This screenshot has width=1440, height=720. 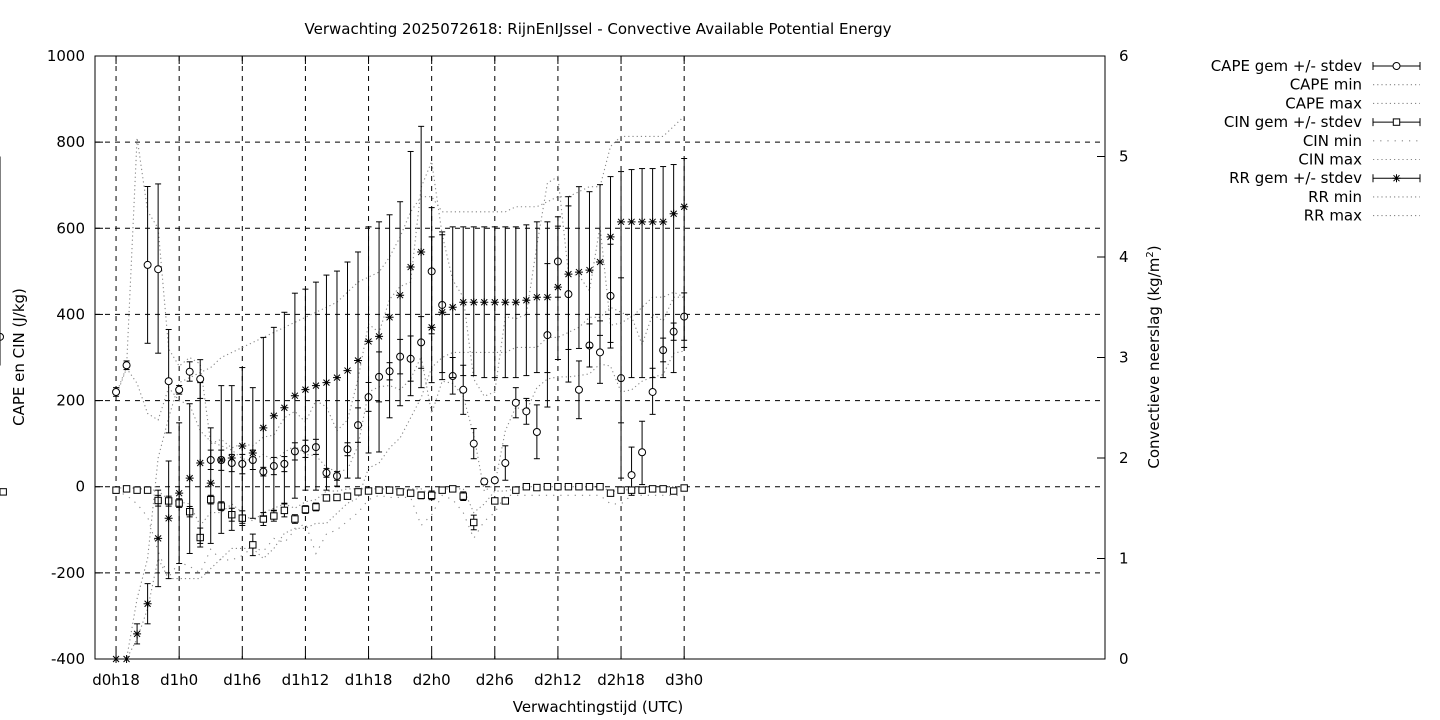 What do you see at coordinates (1362, 216) in the screenshot?
I see `legend-entry: RR max` at bounding box center [1362, 216].